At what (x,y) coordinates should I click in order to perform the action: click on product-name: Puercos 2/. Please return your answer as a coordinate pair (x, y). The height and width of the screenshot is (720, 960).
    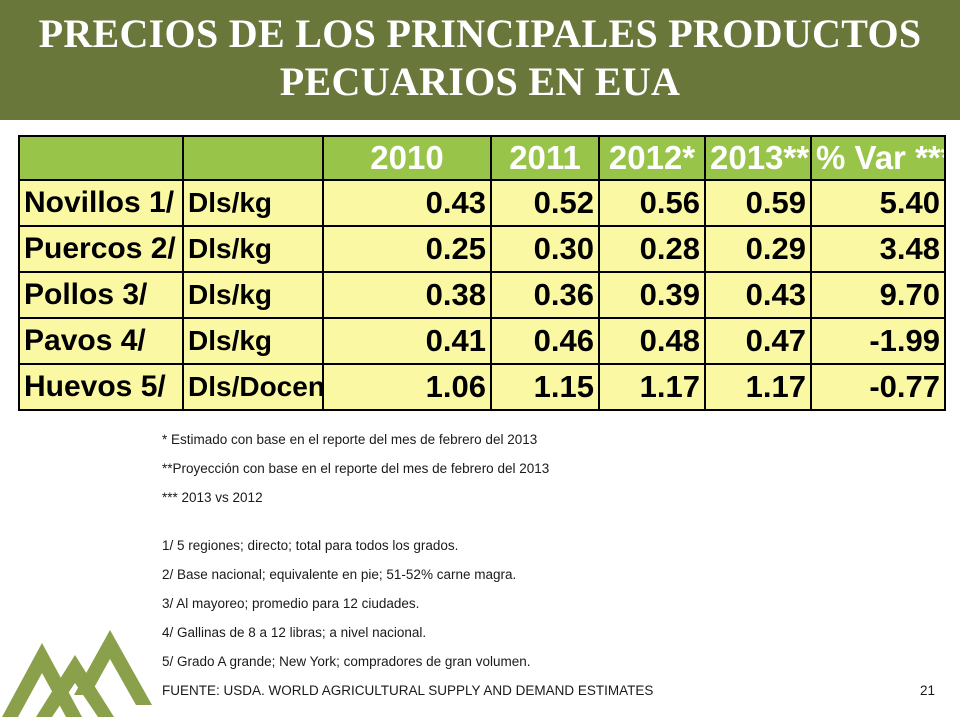
    Looking at the image, I should click on (101, 249).